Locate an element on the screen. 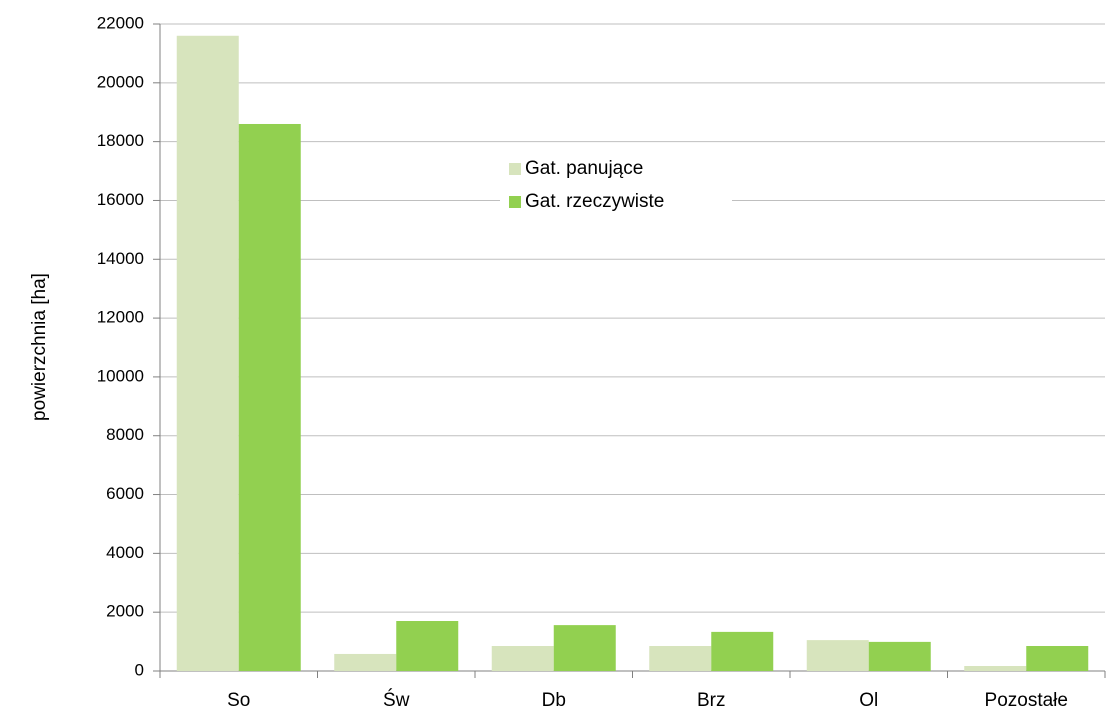 The image size is (1118, 718). x-tick-label: Ol is located at coordinates (868, 700).